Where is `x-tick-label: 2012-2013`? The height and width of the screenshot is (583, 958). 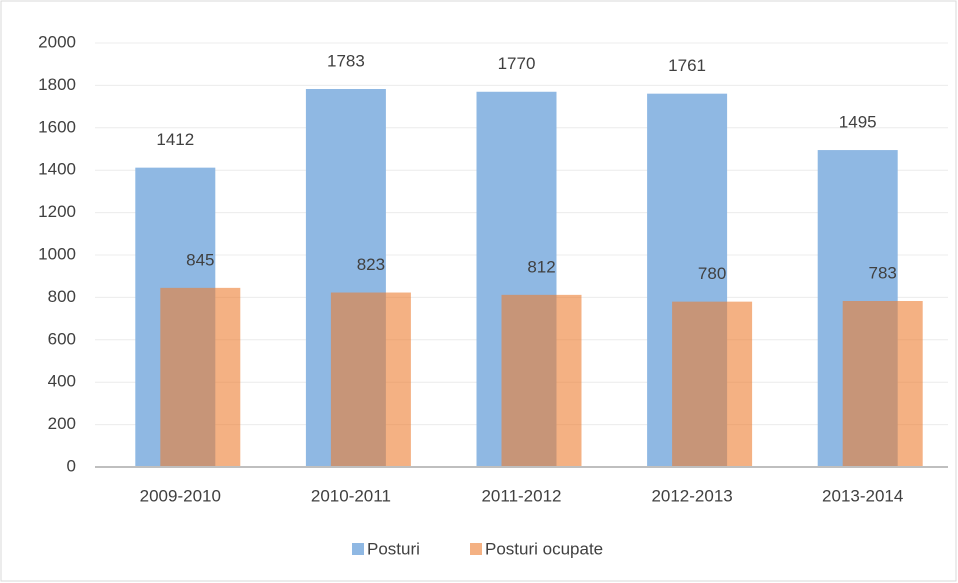 x-tick-label: 2012-2013 is located at coordinates (691, 495).